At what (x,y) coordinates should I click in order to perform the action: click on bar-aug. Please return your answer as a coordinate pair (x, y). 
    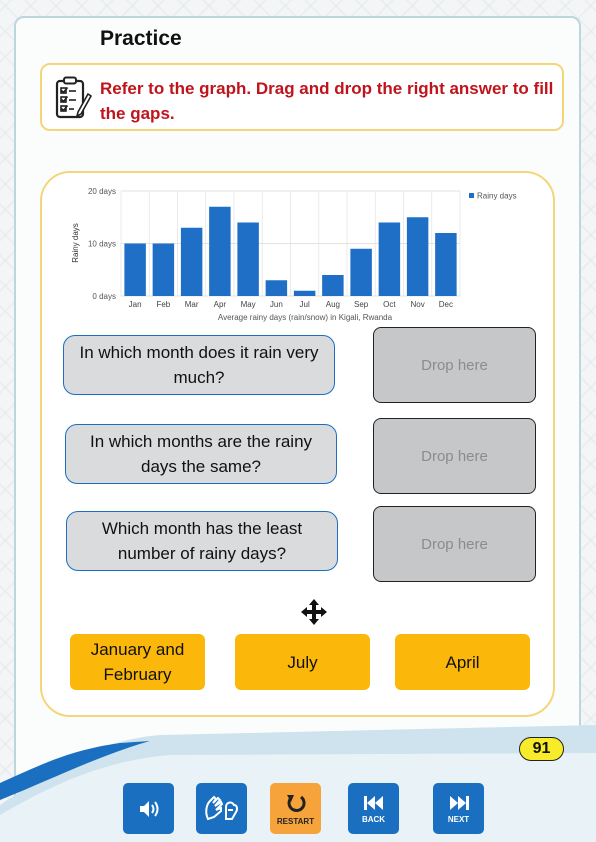
    Looking at the image, I should click on (333, 285).